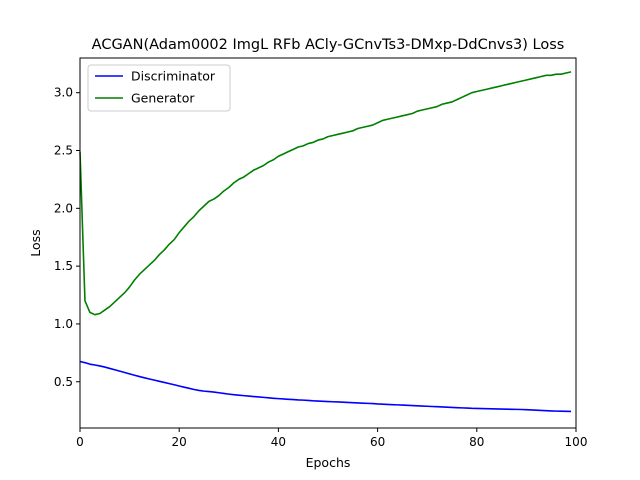 Image resolution: width=640 pixels, height=480 pixels. I want to click on x-tick-label: 80, so click(476, 442).